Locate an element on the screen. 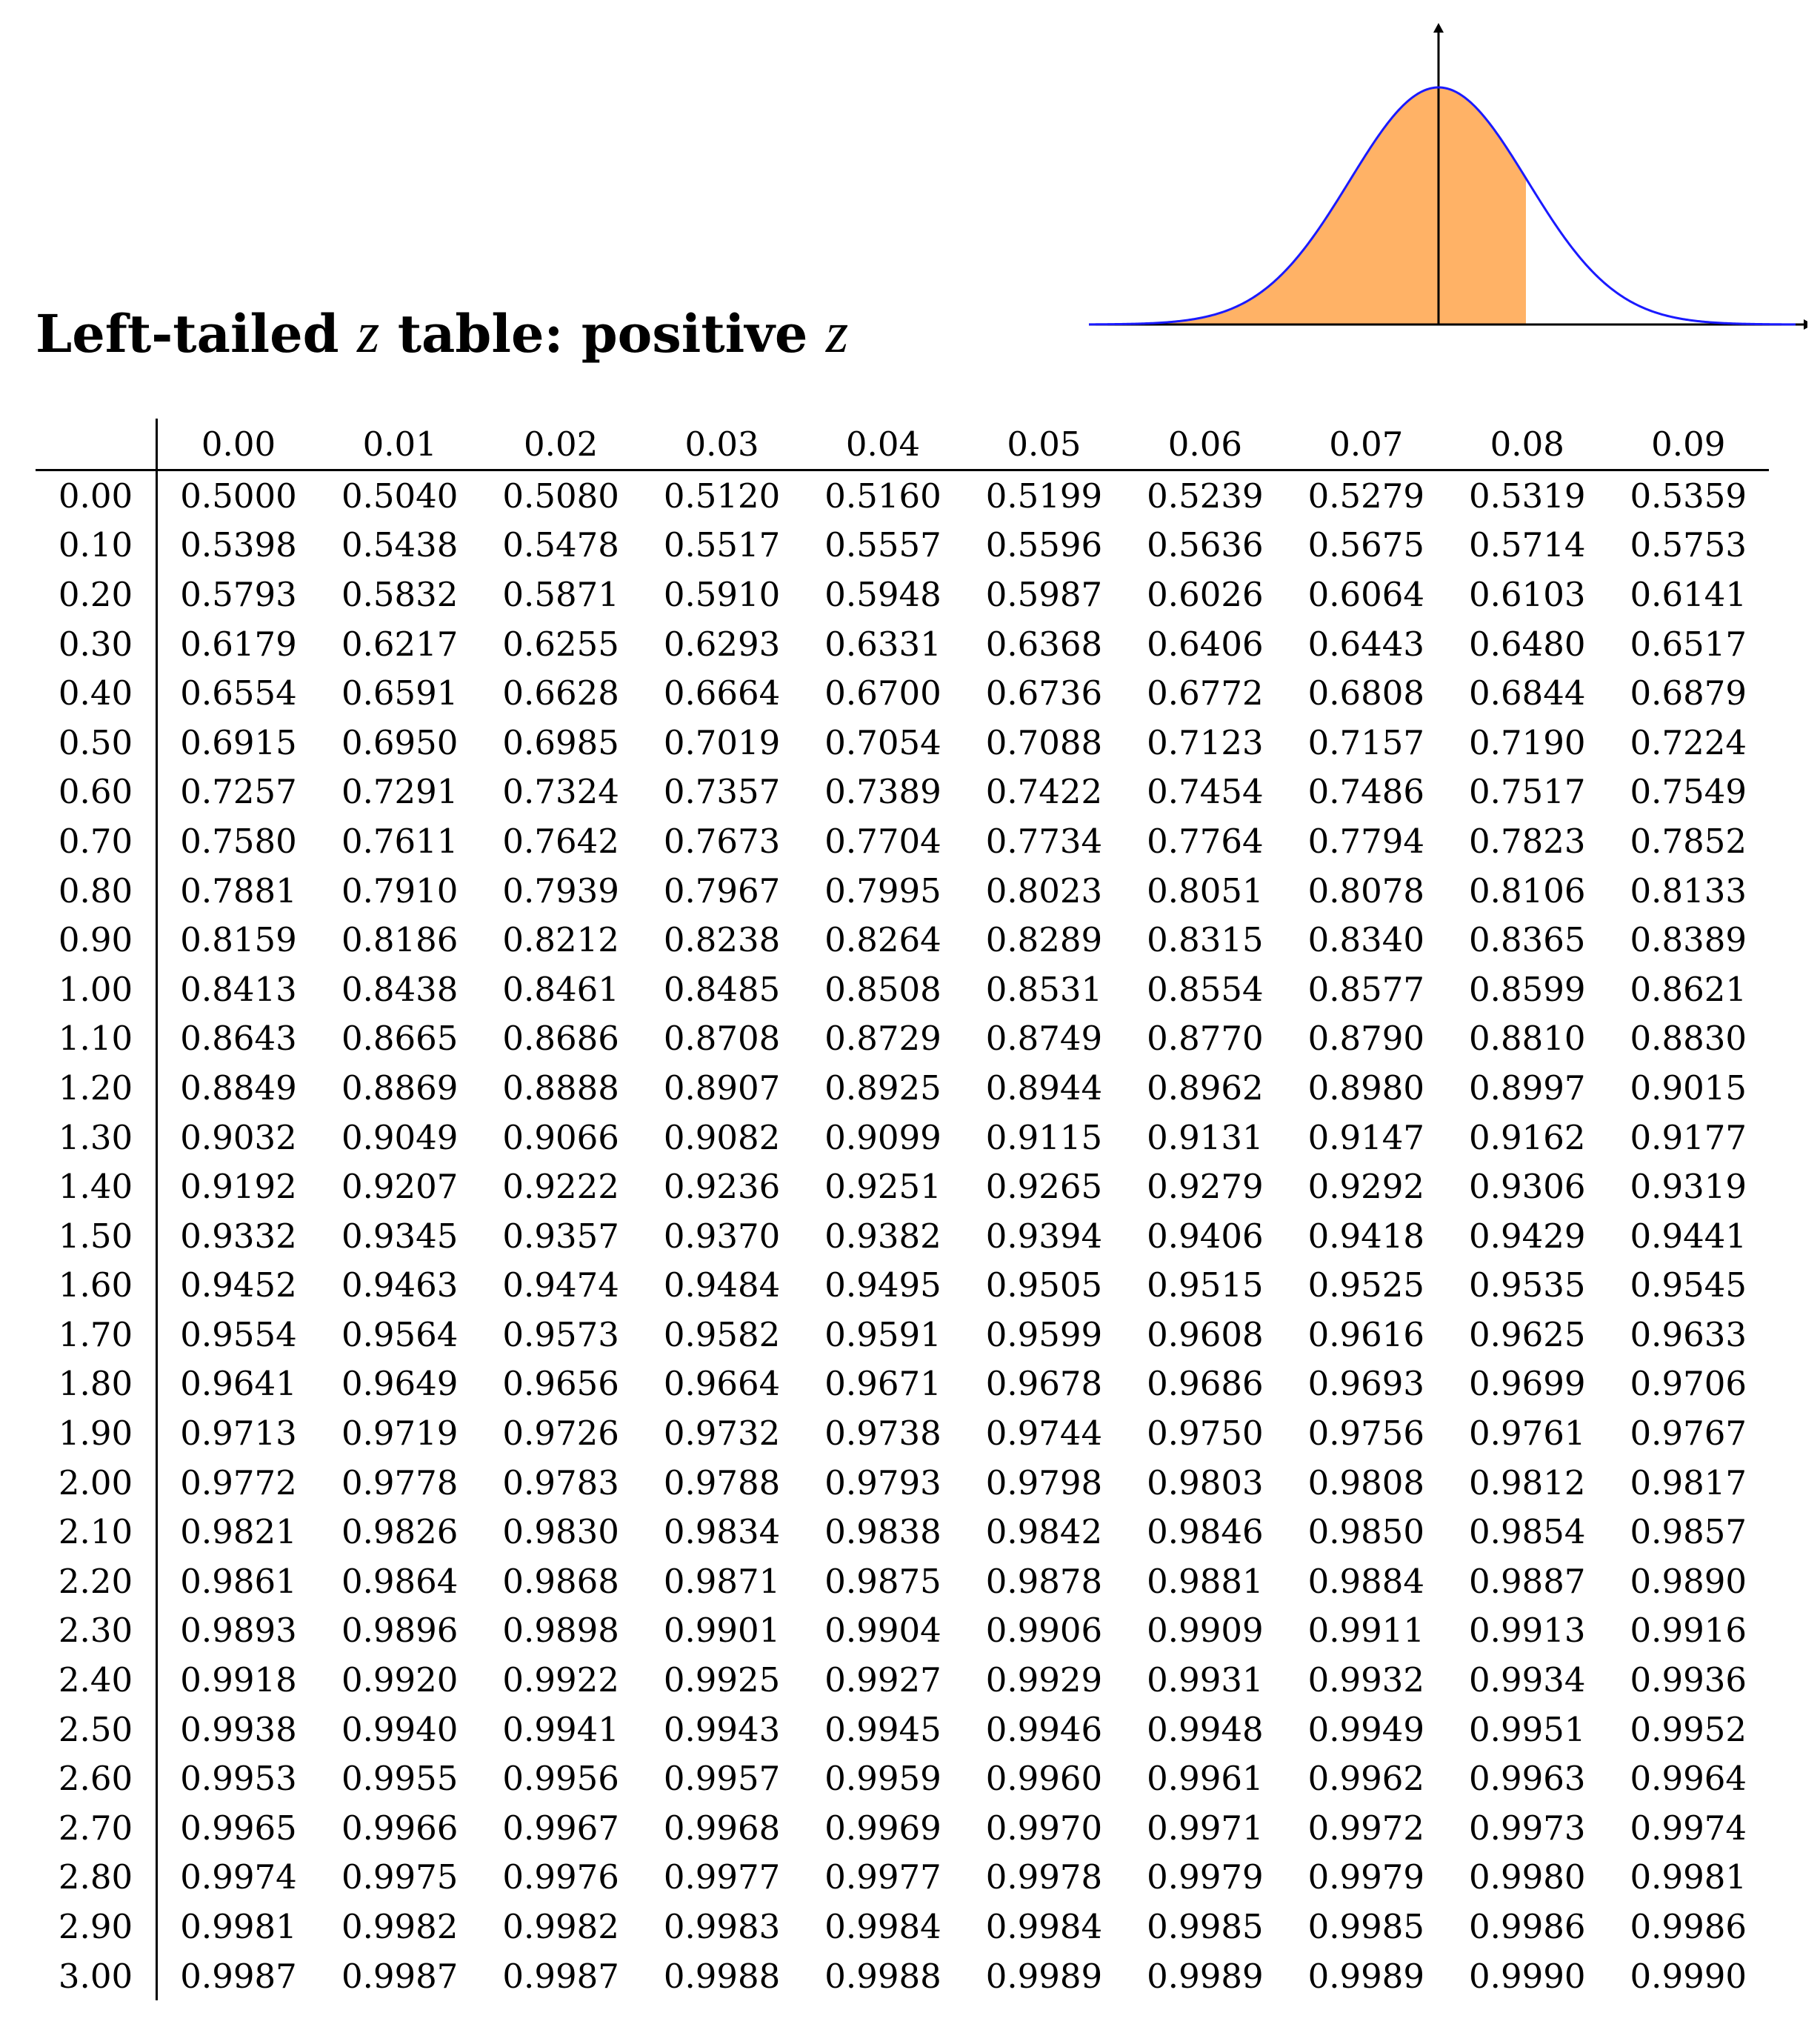  table-cell: 0.9788 is located at coordinates (722, 1482).